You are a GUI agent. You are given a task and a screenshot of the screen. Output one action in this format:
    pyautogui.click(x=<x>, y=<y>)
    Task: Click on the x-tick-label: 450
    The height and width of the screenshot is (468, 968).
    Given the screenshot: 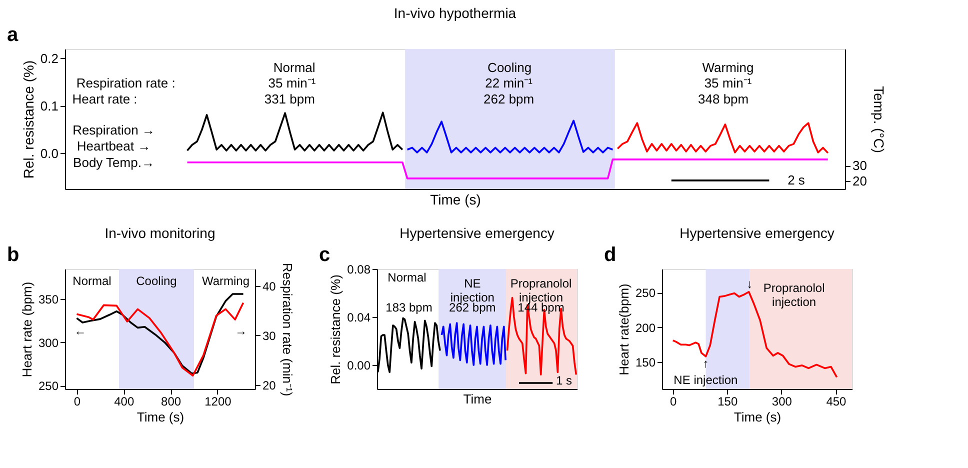 What is the action you would take?
    pyautogui.click(x=836, y=401)
    